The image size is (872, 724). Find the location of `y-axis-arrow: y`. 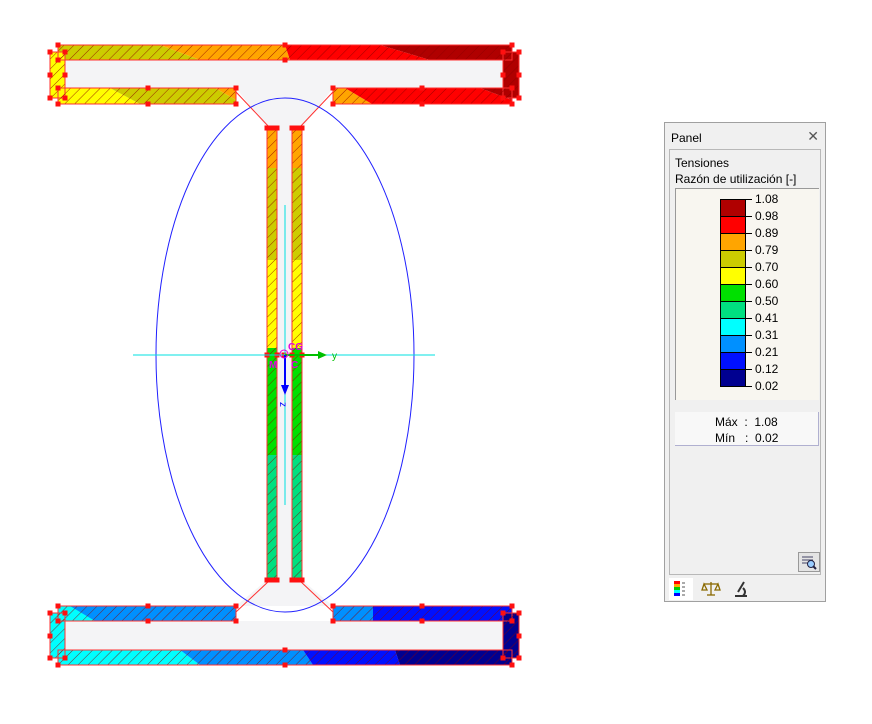

y-axis-arrow: y is located at coordinates (311, 356).